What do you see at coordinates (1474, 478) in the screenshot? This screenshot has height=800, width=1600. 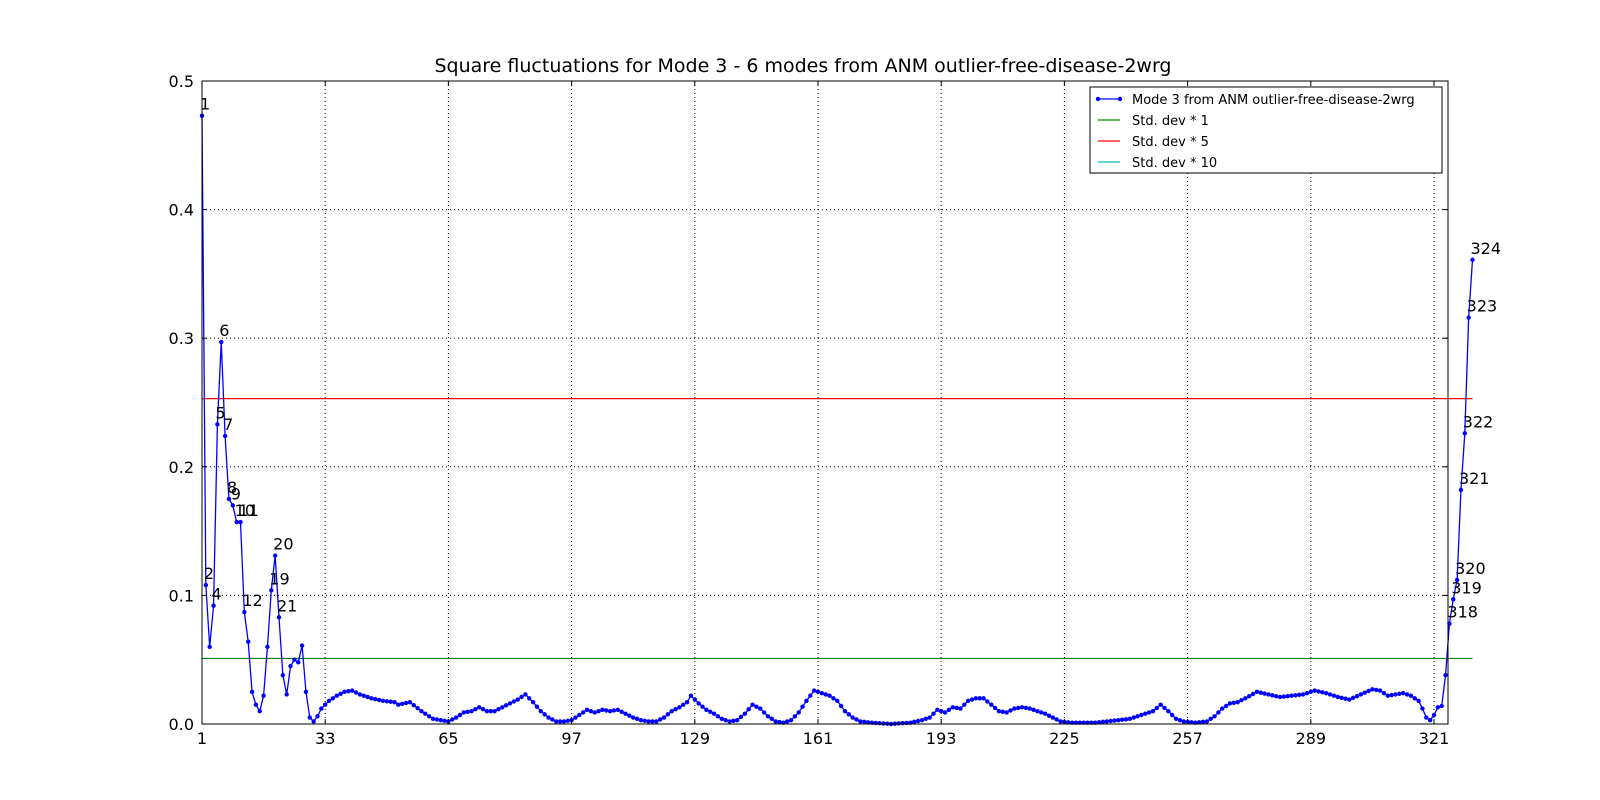 I see `point-label: 321` at bounding box center [1474, 478].